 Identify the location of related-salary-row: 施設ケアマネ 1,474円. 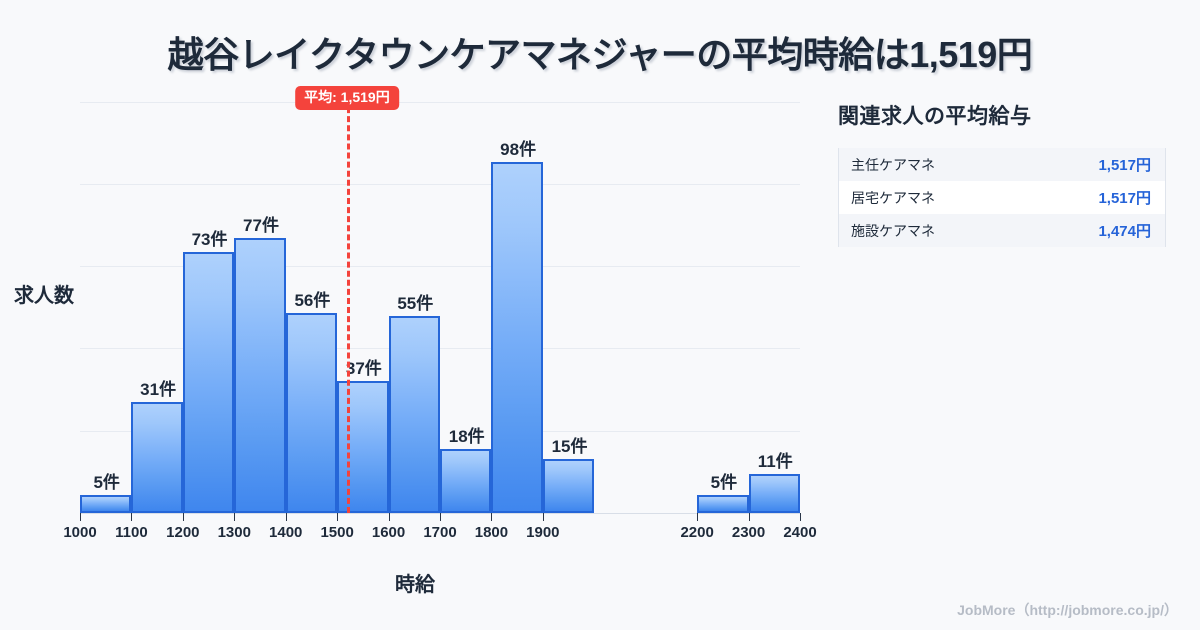
(1002, 230).